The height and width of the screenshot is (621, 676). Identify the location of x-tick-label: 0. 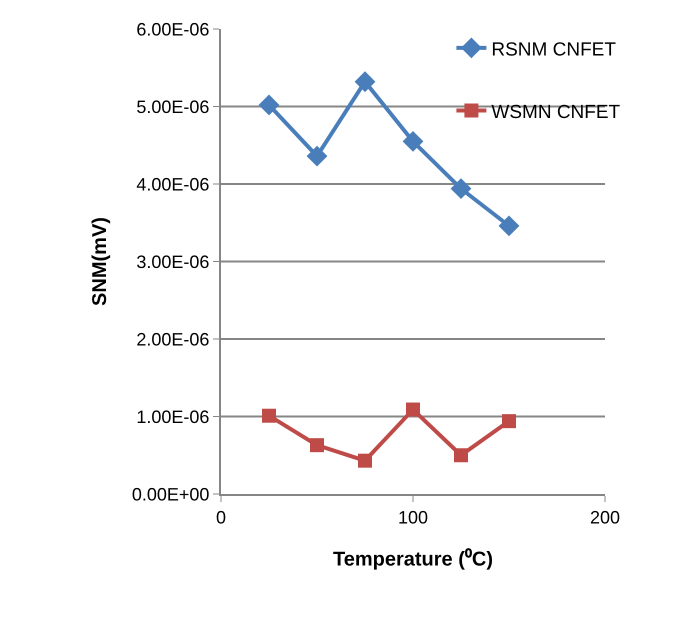
(221, 518).